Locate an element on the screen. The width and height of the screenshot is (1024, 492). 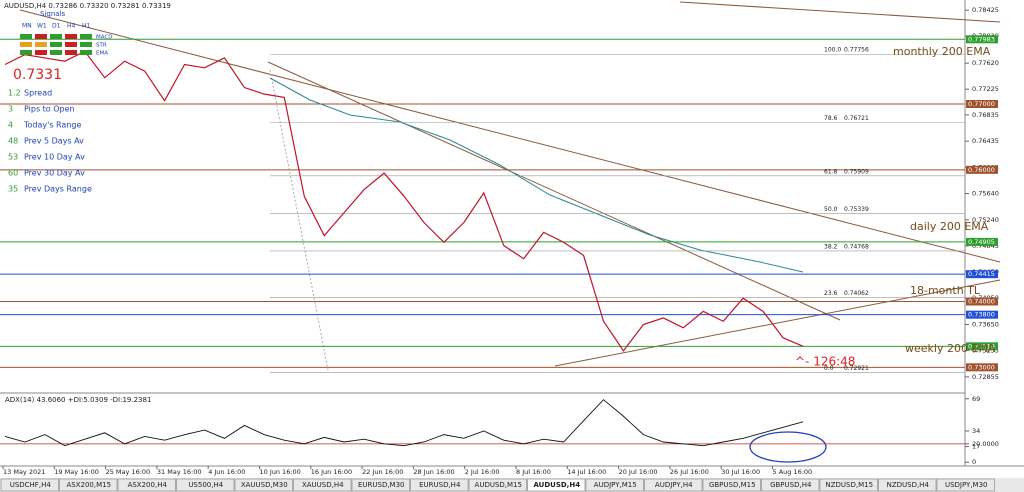
fib-price: 0.76721 is located at coordinates (856, 118).